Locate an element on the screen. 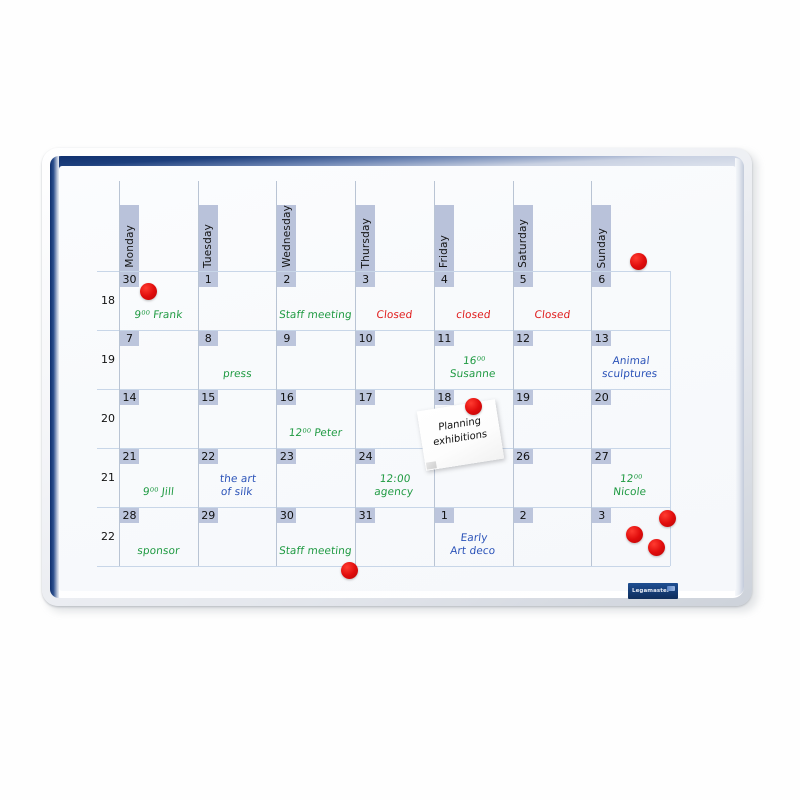 The image size is (800, 800). day-header-label: Thursday is located at coordinates (365, 242).